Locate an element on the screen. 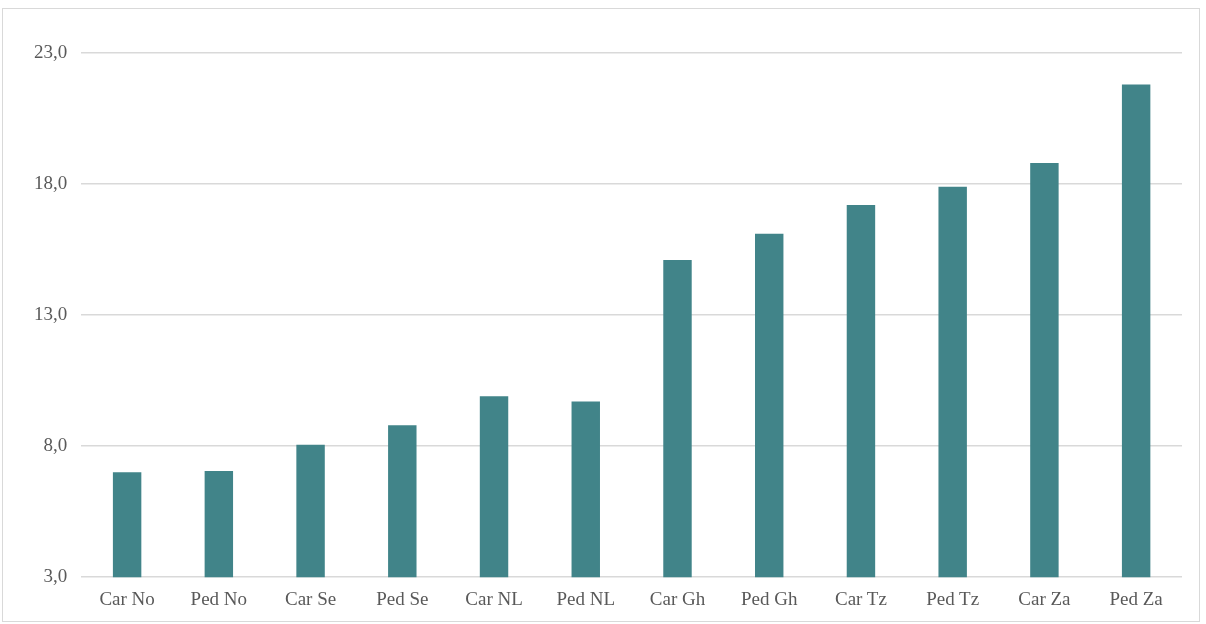 The width and height of the screenshot is (1206, 624). y-tick-label: 8,0 is located at coordinates (55, 445).